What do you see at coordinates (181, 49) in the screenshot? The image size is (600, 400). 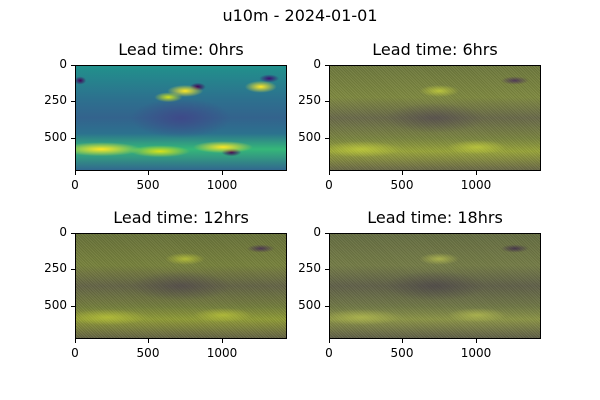 I see `panel-title-0h: Lead time: 0hrs` at bounding box center [181, 49].